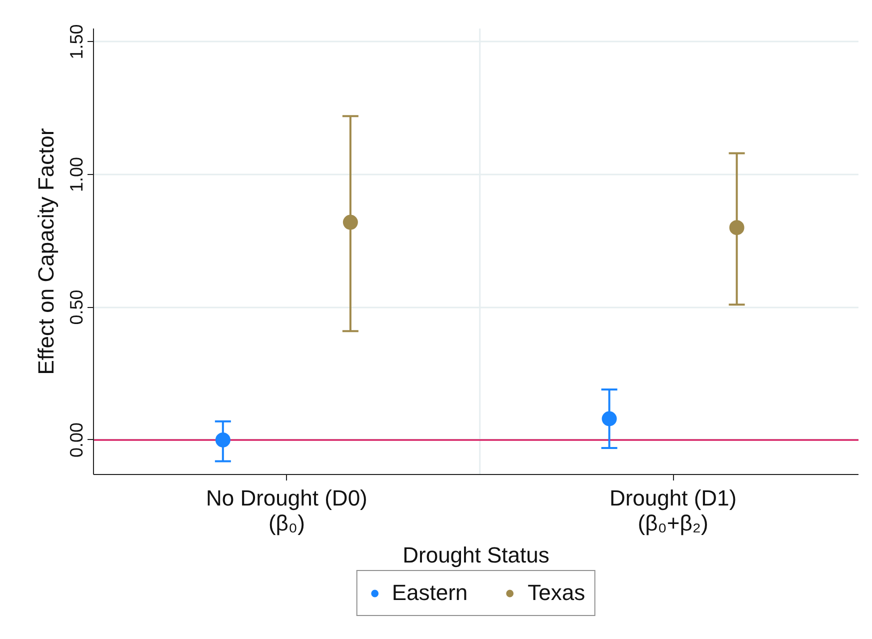 This screenshot has width=872, height=639. Describe the element at coordinates (557, 593) in the screenshot. I see `legend-label: Texas` at that location.